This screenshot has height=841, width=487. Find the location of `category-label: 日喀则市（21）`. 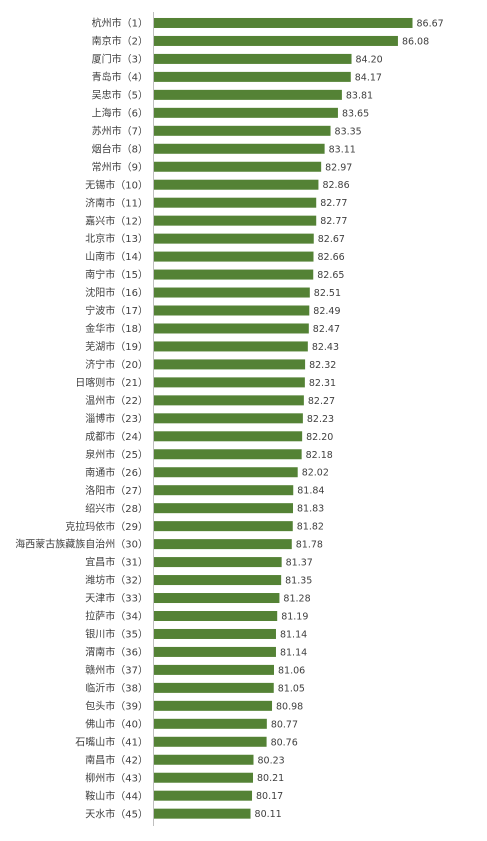

category-label: 日喀则市（21） is located at coordinates (111, 382).